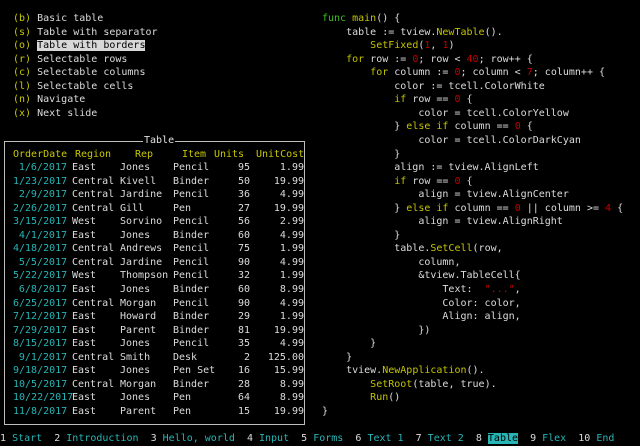  What do you see at coordinates (22, 86) in the screenshot?
I see `menu-item-shortcut: (l)` at bounding box center [22, 86].